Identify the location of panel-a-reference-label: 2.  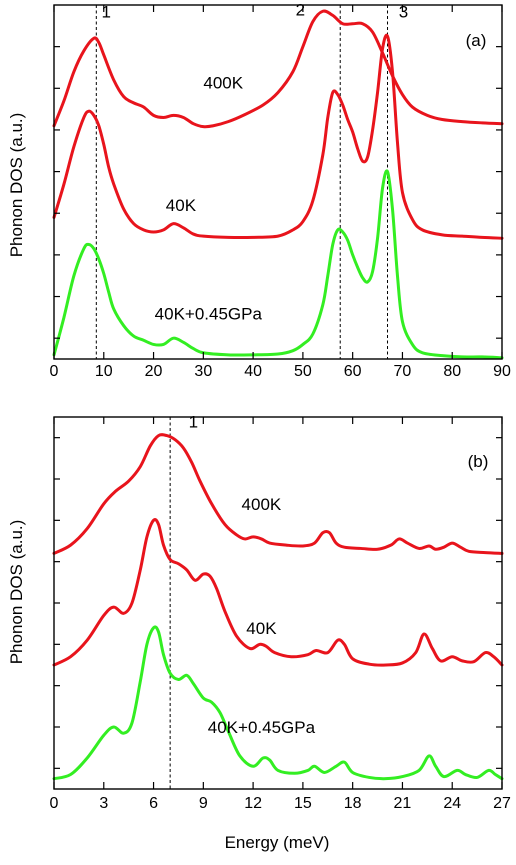
(300, 9).